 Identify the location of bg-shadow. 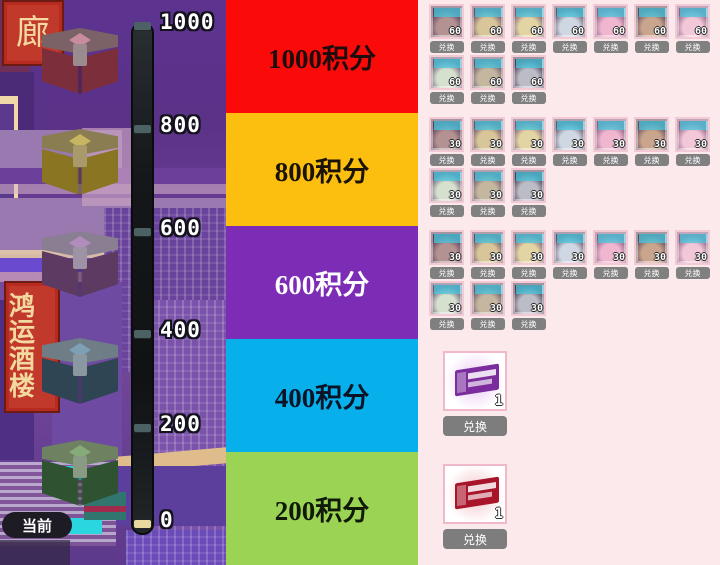
(35, 552).